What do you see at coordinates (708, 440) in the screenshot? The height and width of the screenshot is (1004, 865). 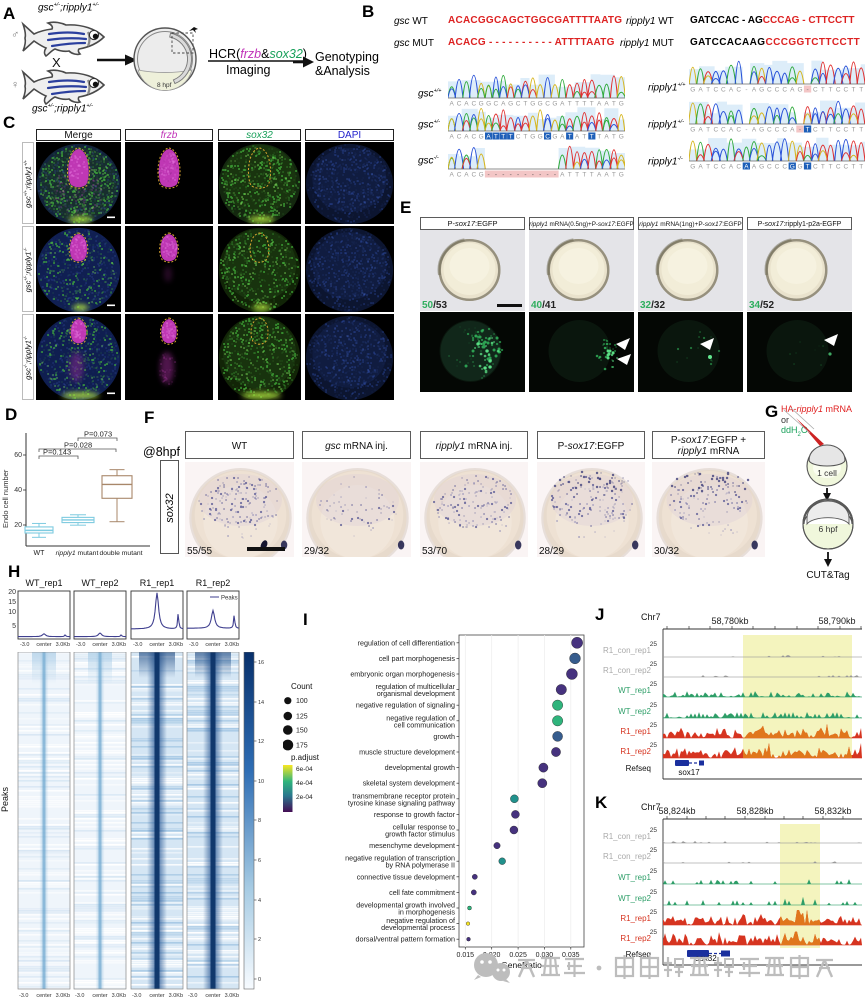 I see `svg-text: P-sox17:EGFP +` at bounding box center [708, 440].